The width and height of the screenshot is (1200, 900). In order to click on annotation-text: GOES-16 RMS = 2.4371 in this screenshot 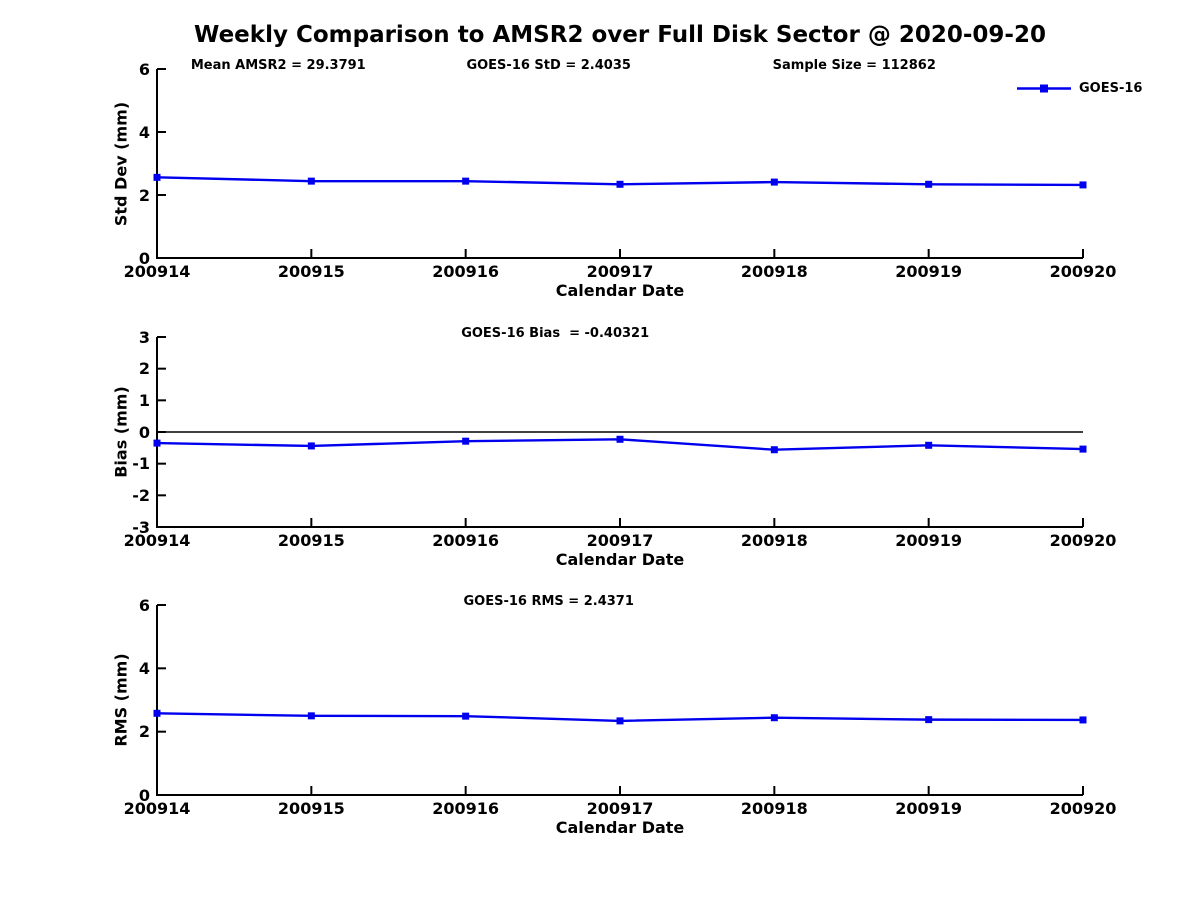, I will do `click(548, 601)`.